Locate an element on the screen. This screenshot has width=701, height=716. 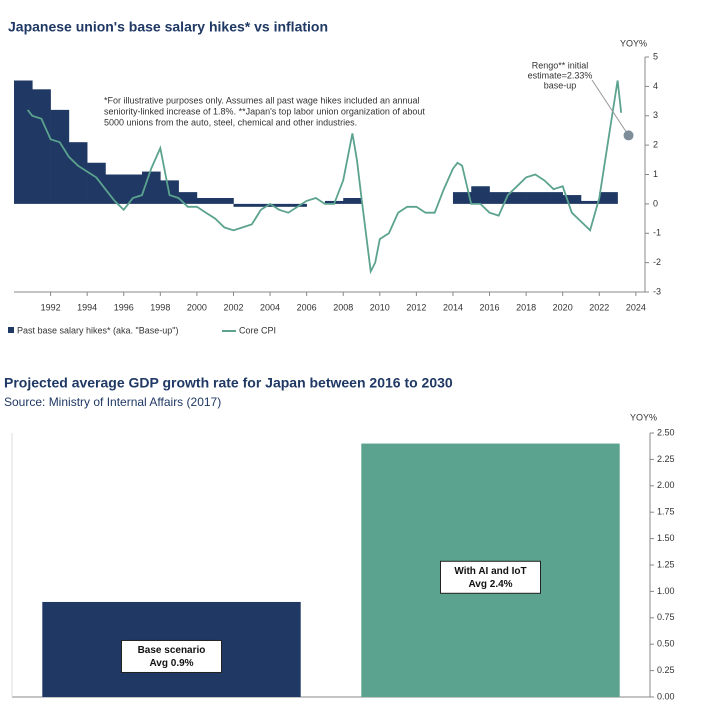
legend-label: Past base salary hikes* (aka. "Base-up") is located at coordinates (97, 330).